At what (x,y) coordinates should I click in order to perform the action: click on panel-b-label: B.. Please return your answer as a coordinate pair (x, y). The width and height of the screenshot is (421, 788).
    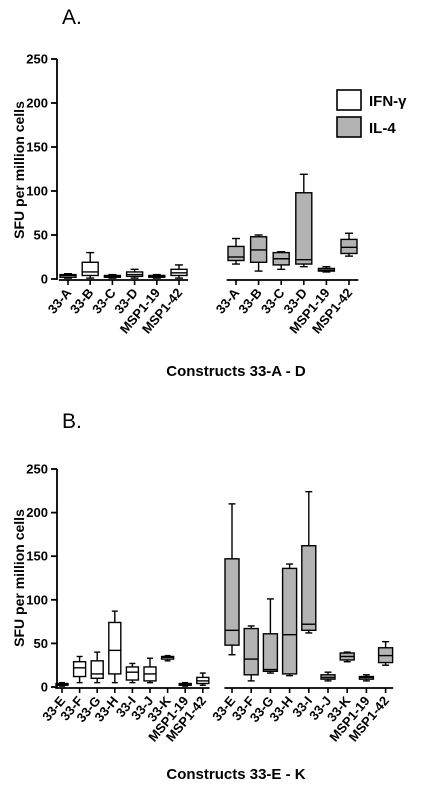
    Looking at the image, I should click on (72, 421).